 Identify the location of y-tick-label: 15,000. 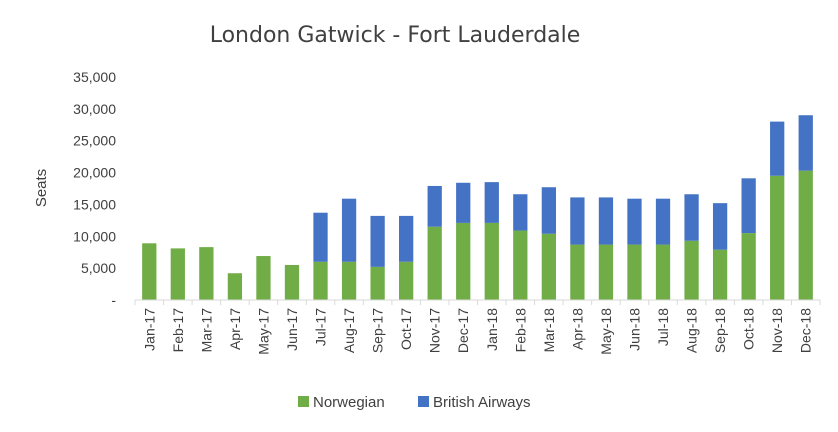
(94, 204).